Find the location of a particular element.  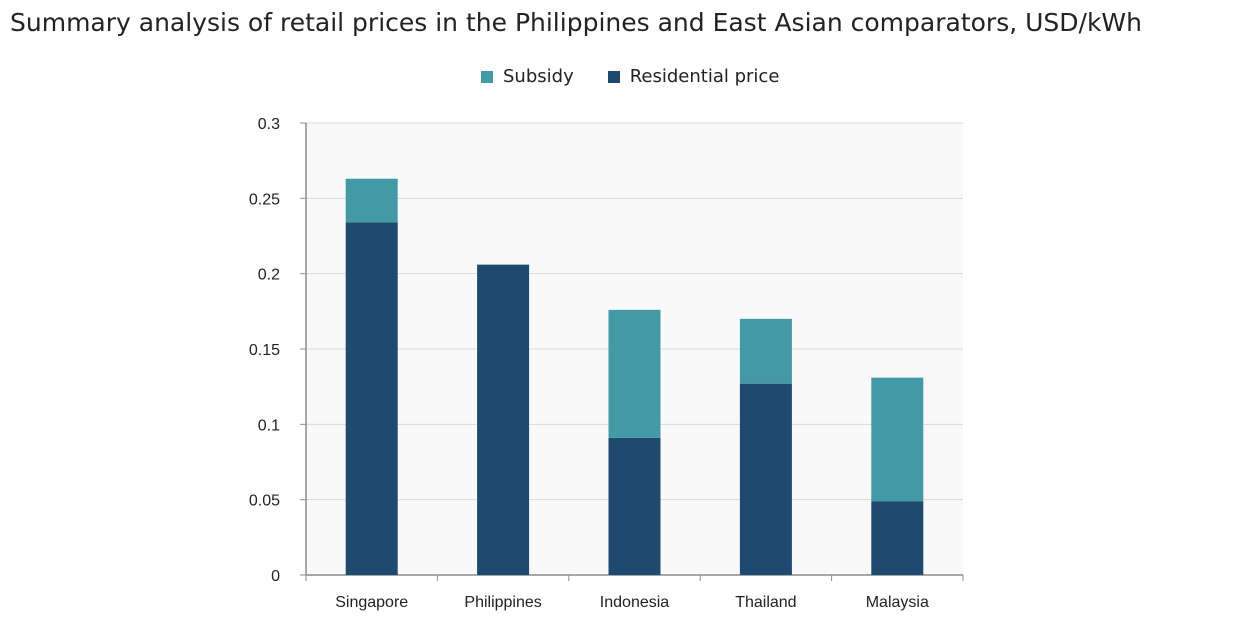

y-tick-label: 0 is located at coordinates (275, 576).